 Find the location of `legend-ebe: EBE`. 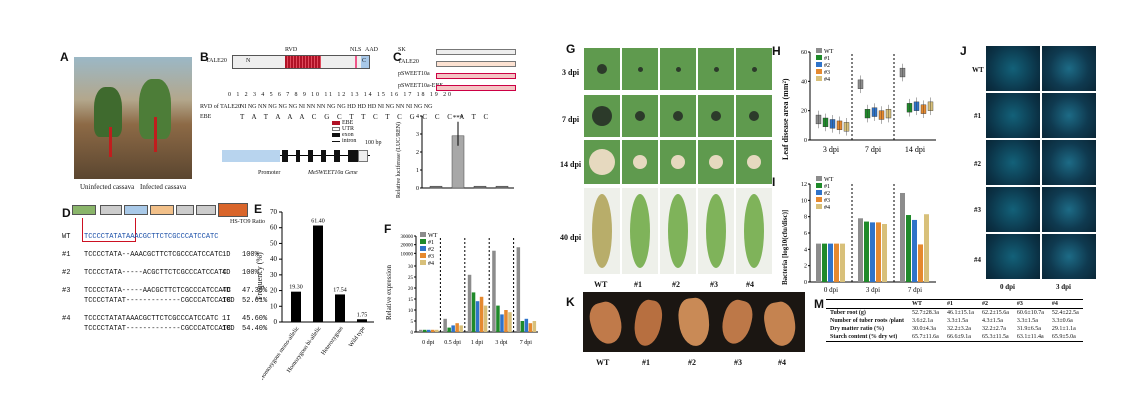

legend-ebe: EBE is located at coordinates (348, 123).